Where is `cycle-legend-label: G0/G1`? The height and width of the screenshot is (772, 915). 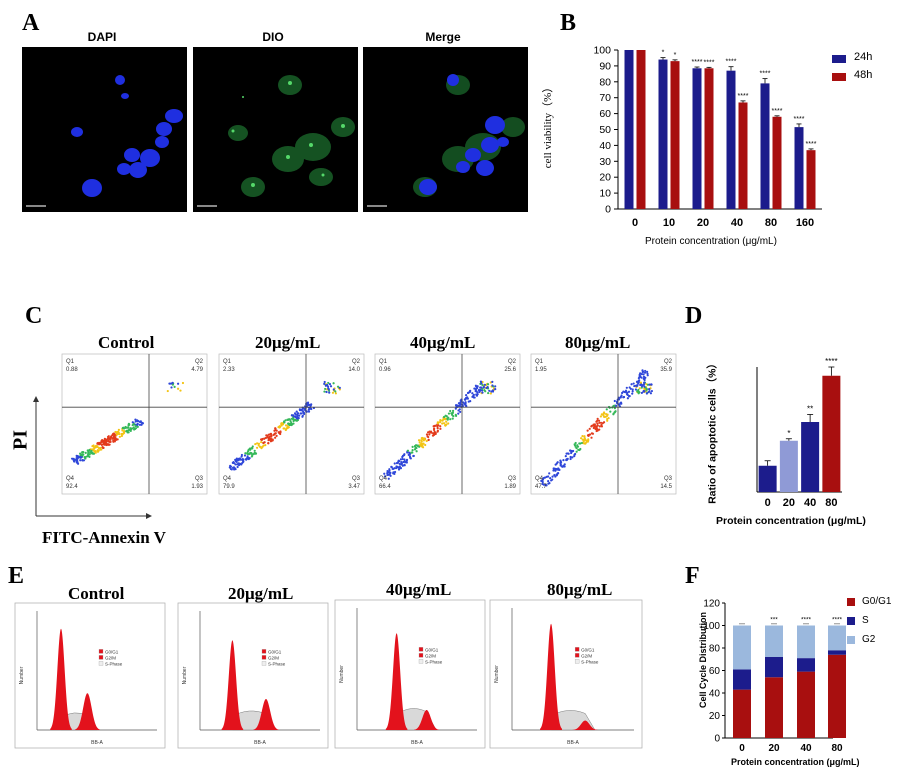 cycle-legend-label: G0/G1 is located at coordinates (432, 649).